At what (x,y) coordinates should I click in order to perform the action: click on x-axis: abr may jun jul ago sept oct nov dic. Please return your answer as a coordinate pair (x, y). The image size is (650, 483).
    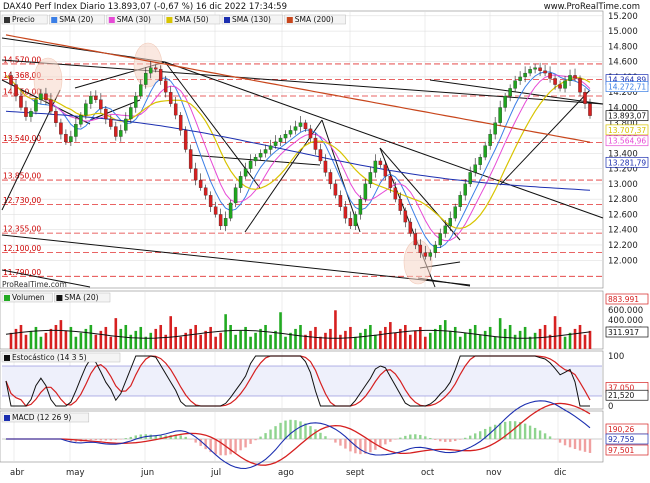
    Looking at the image, I should click on (288, 473).